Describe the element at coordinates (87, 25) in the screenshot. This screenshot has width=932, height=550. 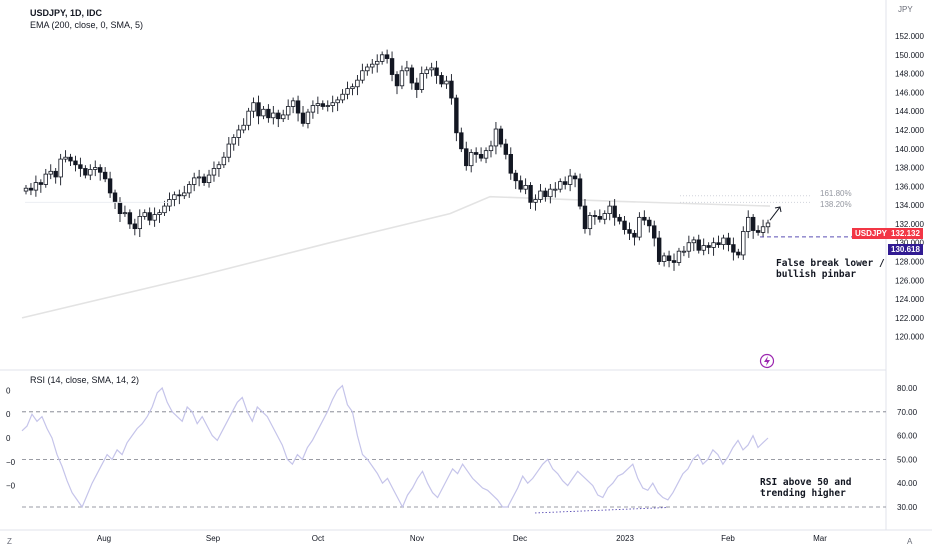
I see `ema-legend: EMA (200, close, 0, SMA, 5)` at that location.